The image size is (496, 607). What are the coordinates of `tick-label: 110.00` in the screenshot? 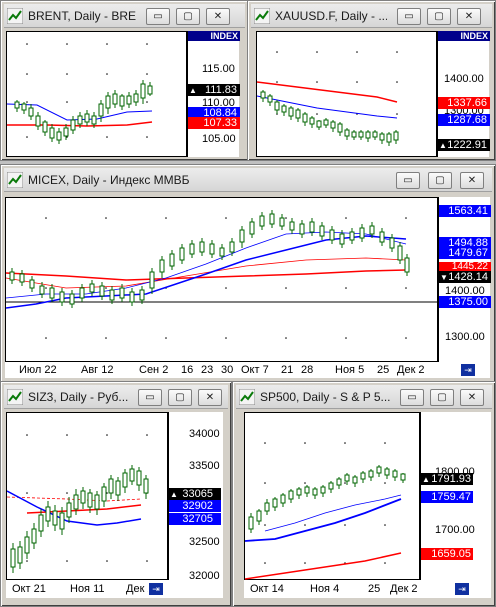 It's located at (218, 103).